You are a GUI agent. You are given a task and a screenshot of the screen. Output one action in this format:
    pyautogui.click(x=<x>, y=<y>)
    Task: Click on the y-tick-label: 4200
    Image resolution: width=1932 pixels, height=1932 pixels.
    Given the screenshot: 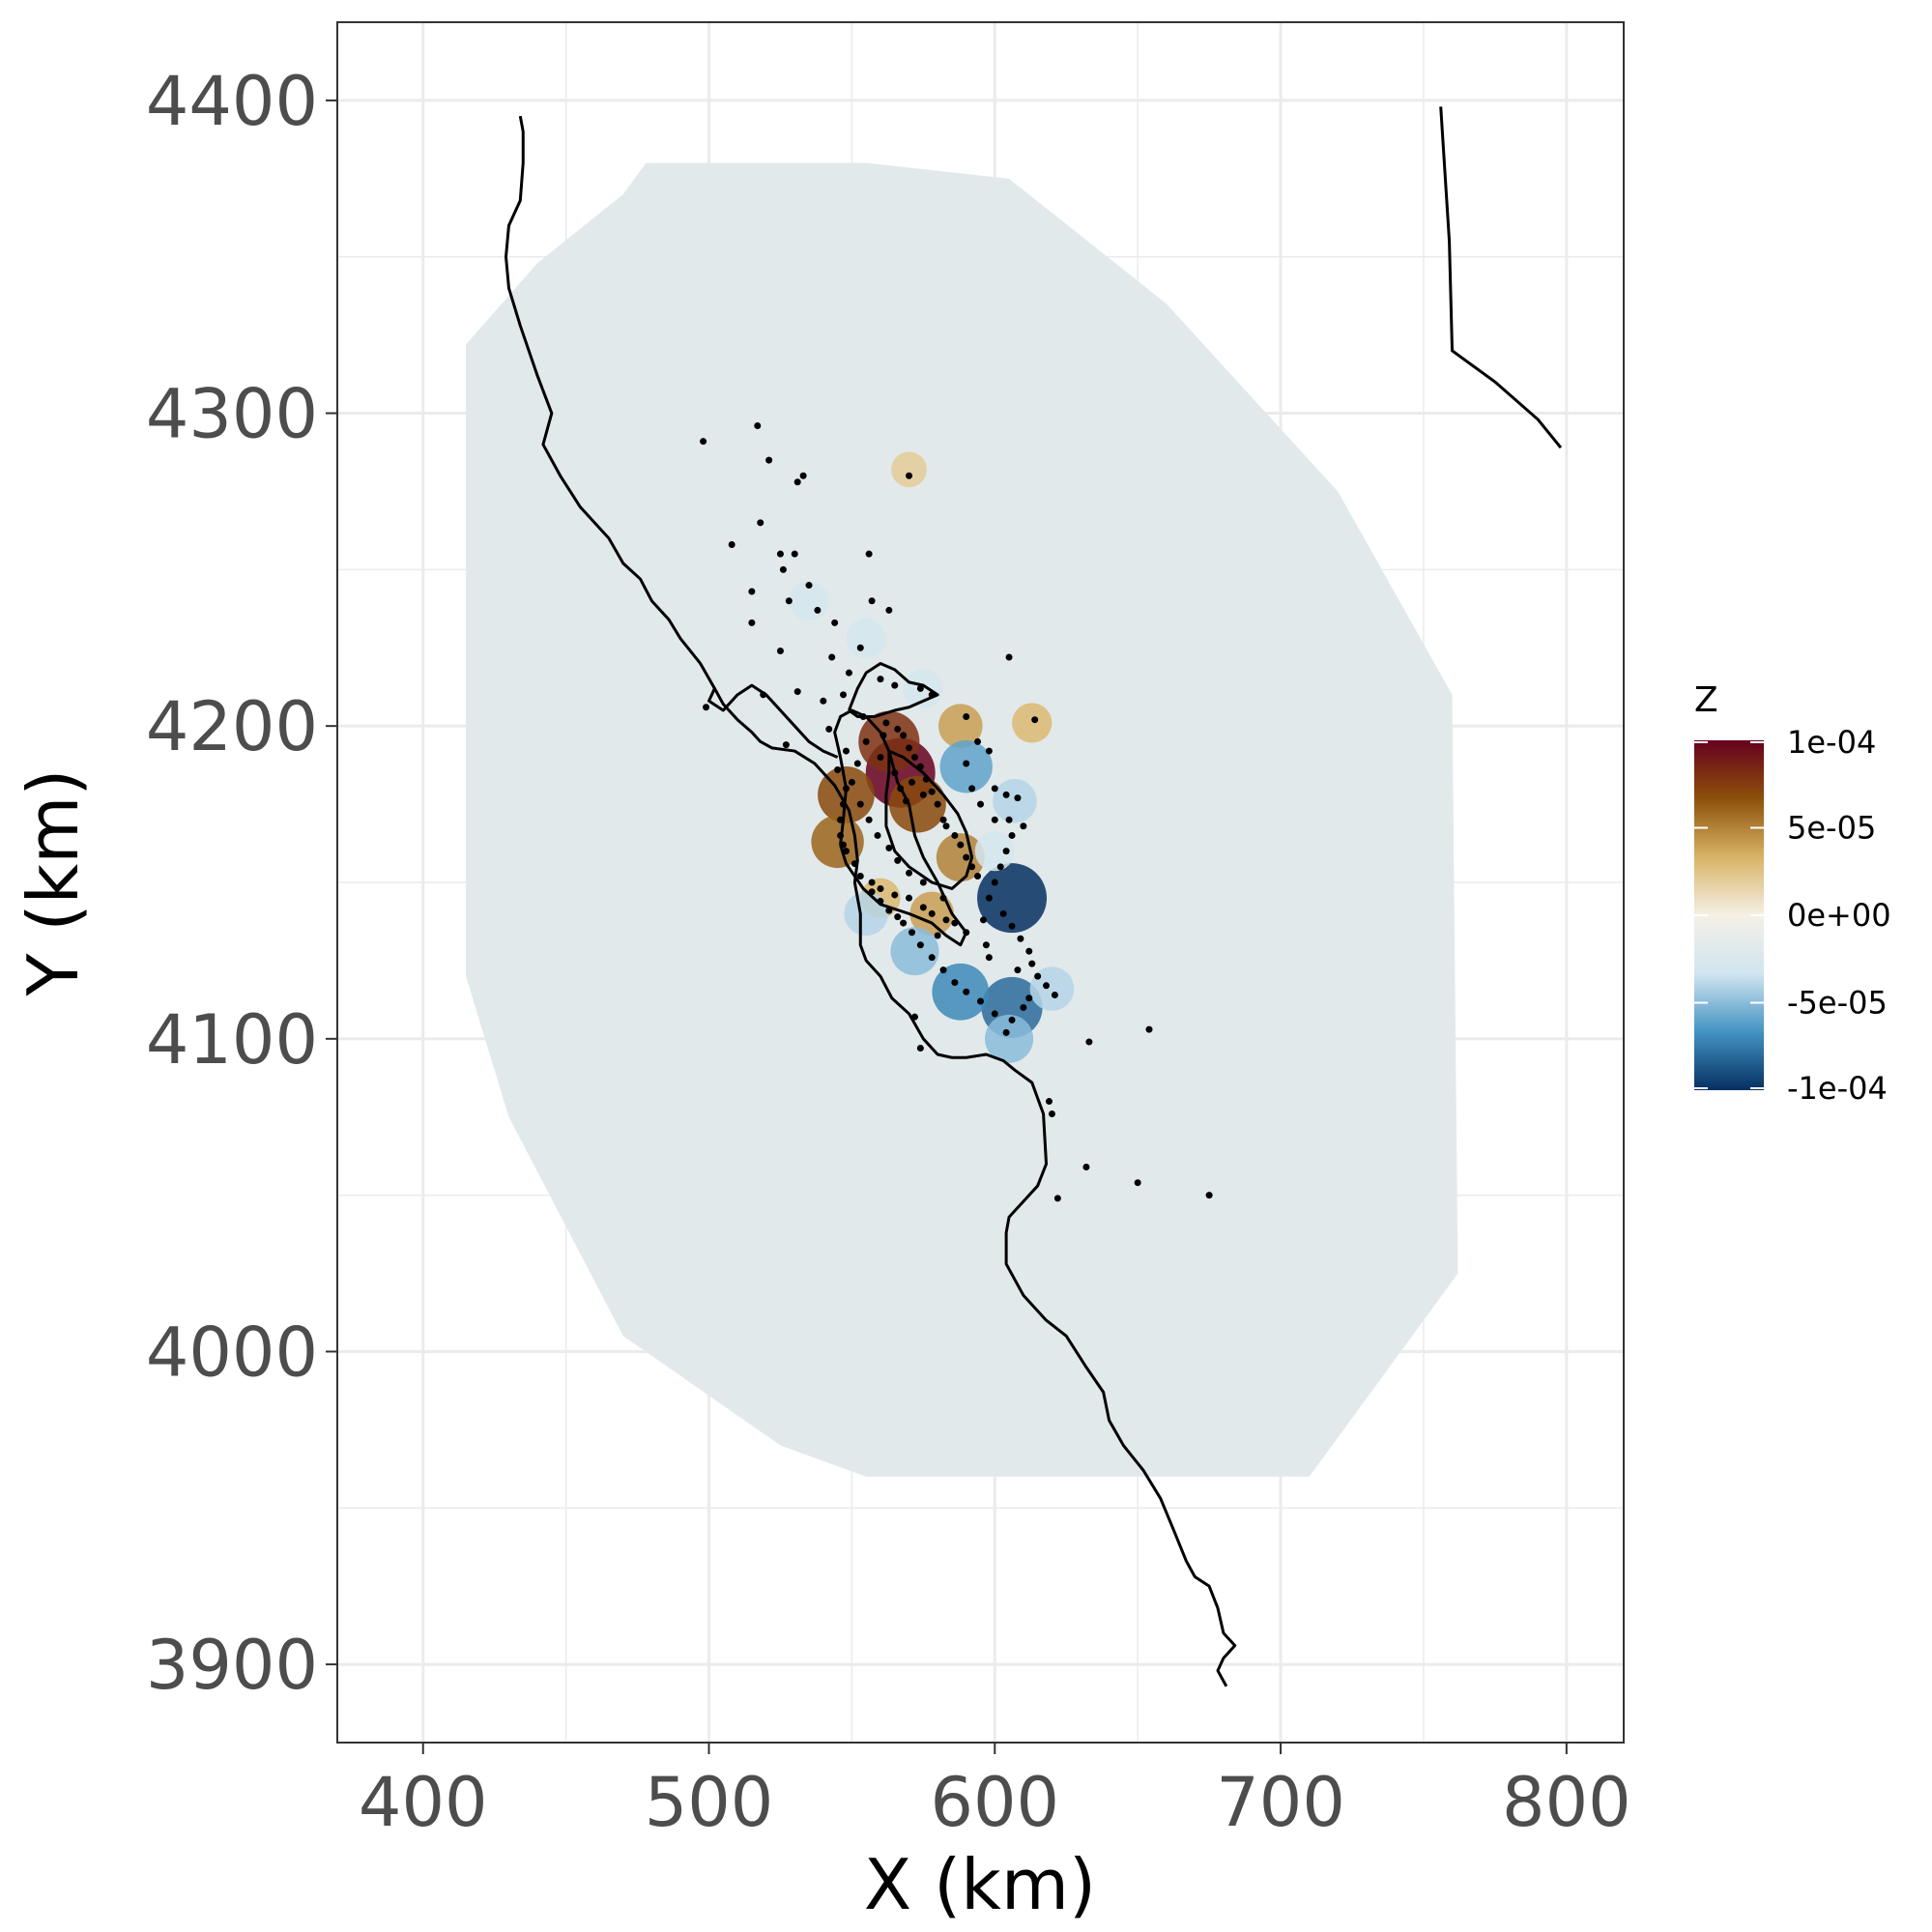 What is the action you would take?
    pyautogui.click(x=232, y=726)
    